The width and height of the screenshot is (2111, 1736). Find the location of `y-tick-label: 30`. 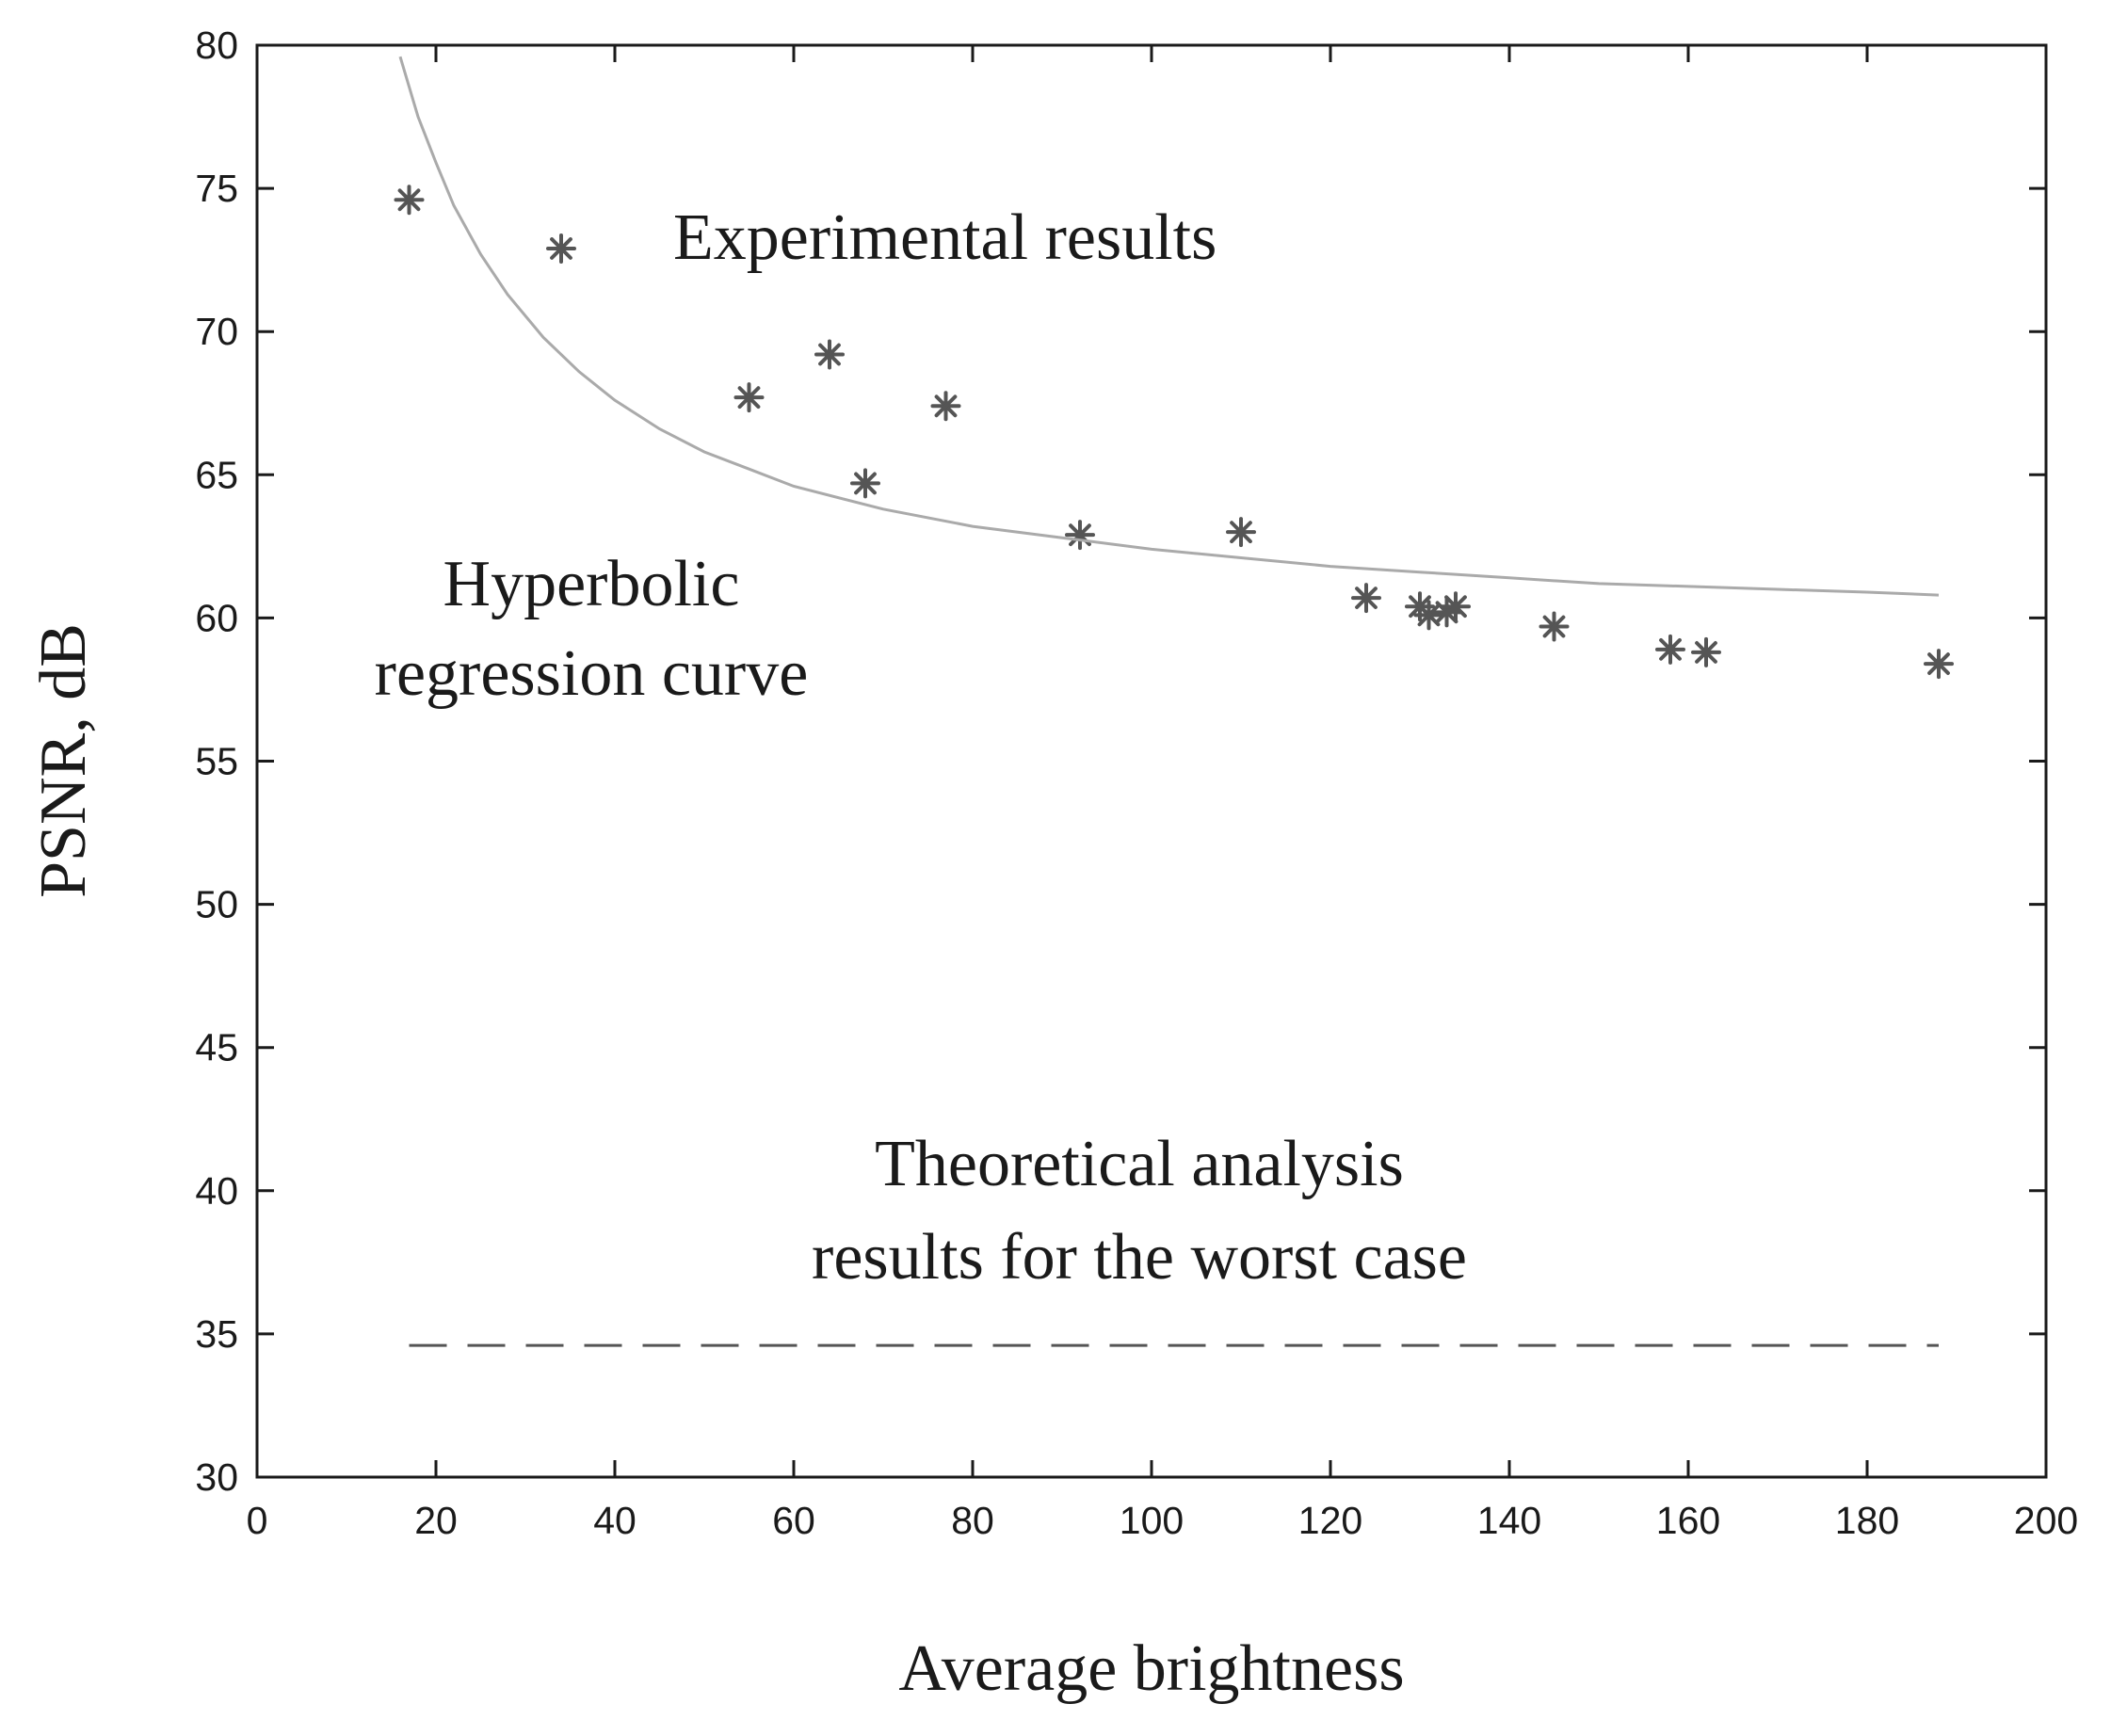

y-tick-label: 30 is located at coordinates (216, 1477).